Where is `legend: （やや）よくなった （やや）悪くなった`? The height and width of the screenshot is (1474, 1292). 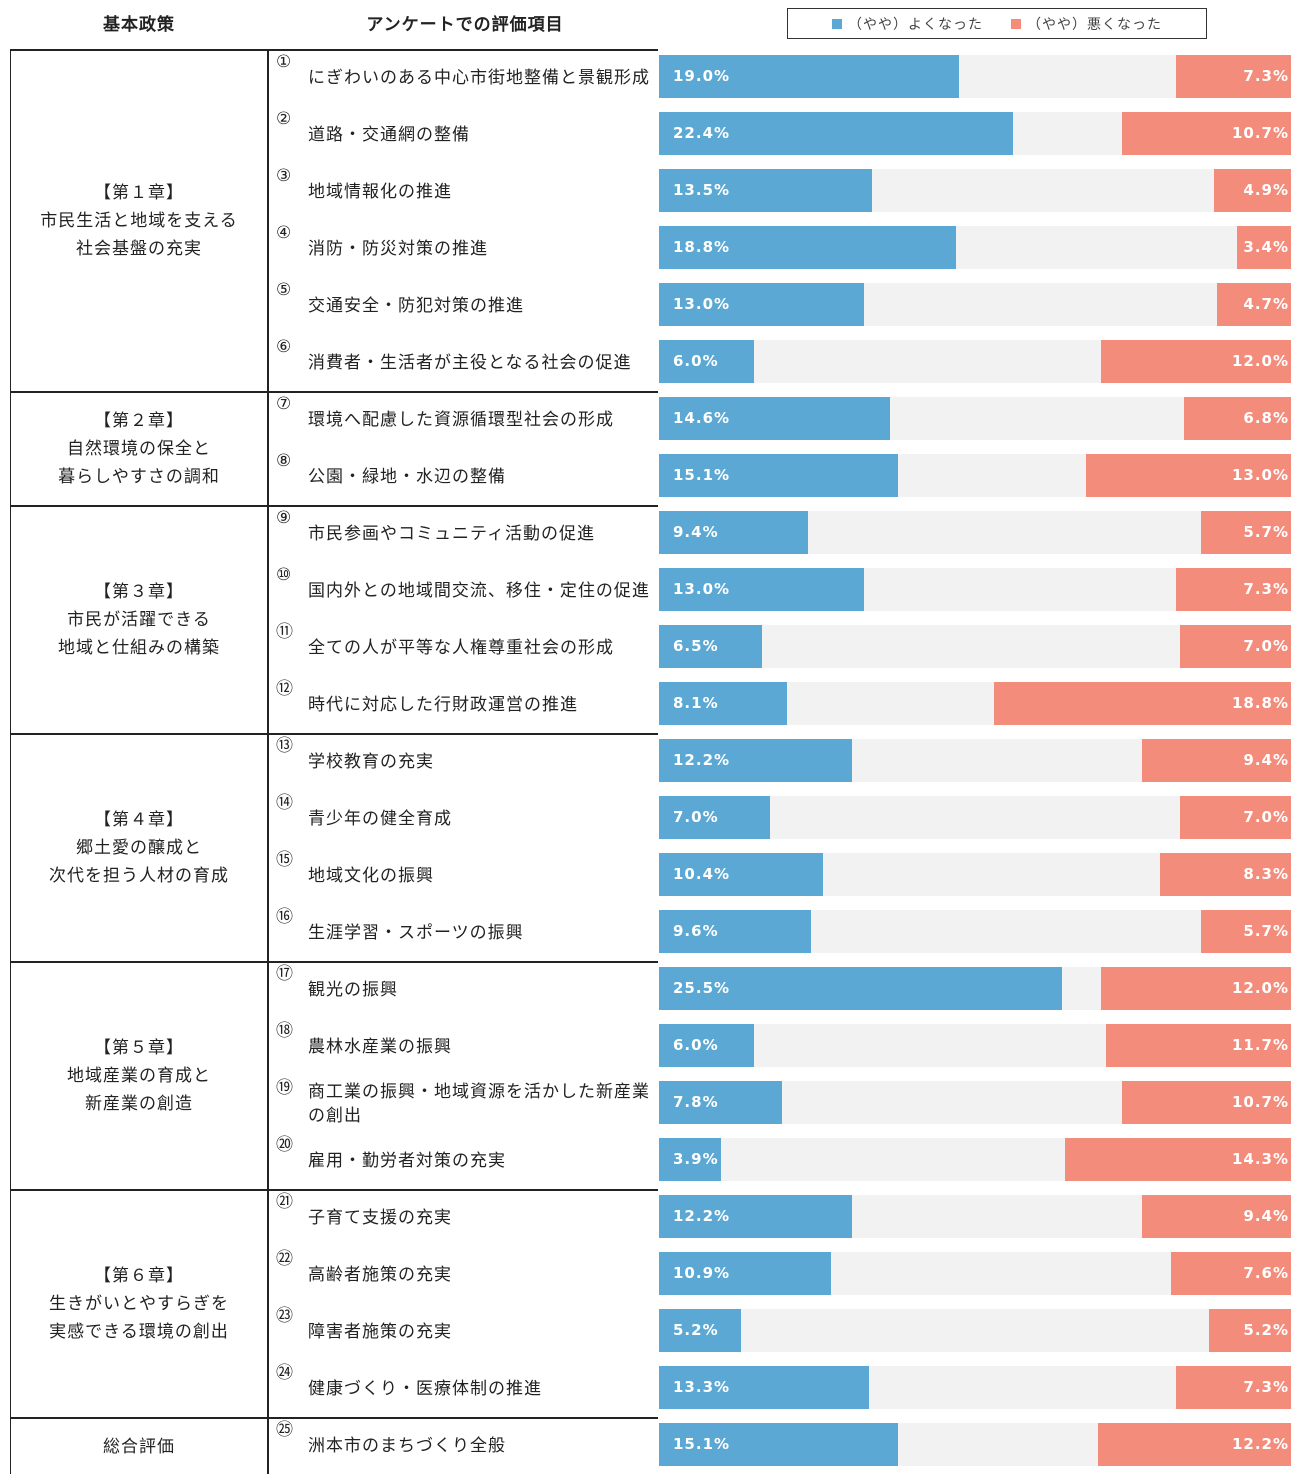
legend: （やや）よくなった （やや）悪くなった is located at coordinates (997, 23).